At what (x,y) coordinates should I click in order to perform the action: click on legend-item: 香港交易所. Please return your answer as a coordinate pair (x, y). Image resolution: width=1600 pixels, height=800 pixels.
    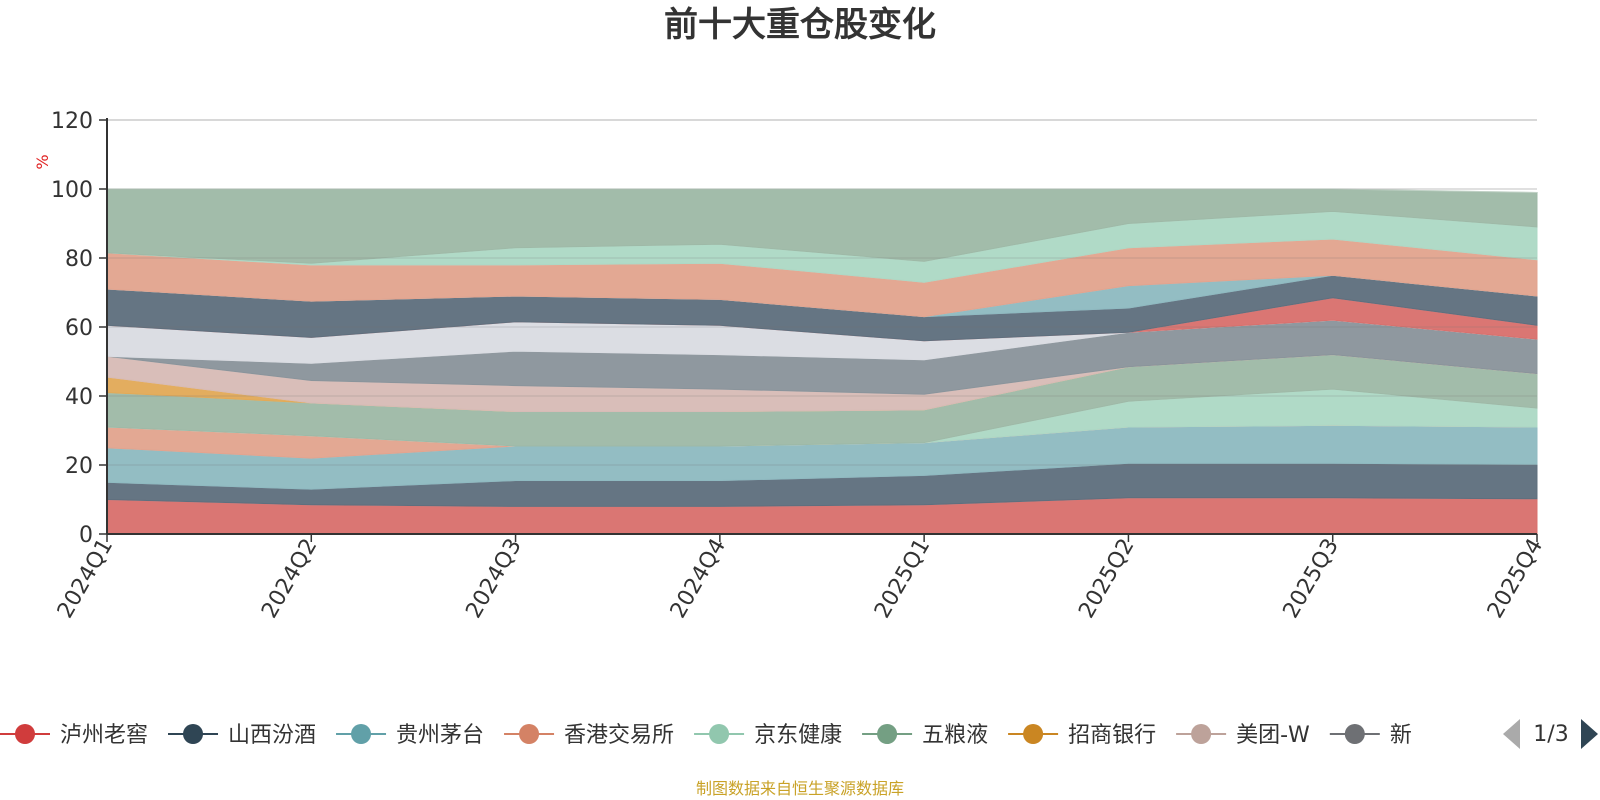
    Looking at the image, I should click on (589, 735).